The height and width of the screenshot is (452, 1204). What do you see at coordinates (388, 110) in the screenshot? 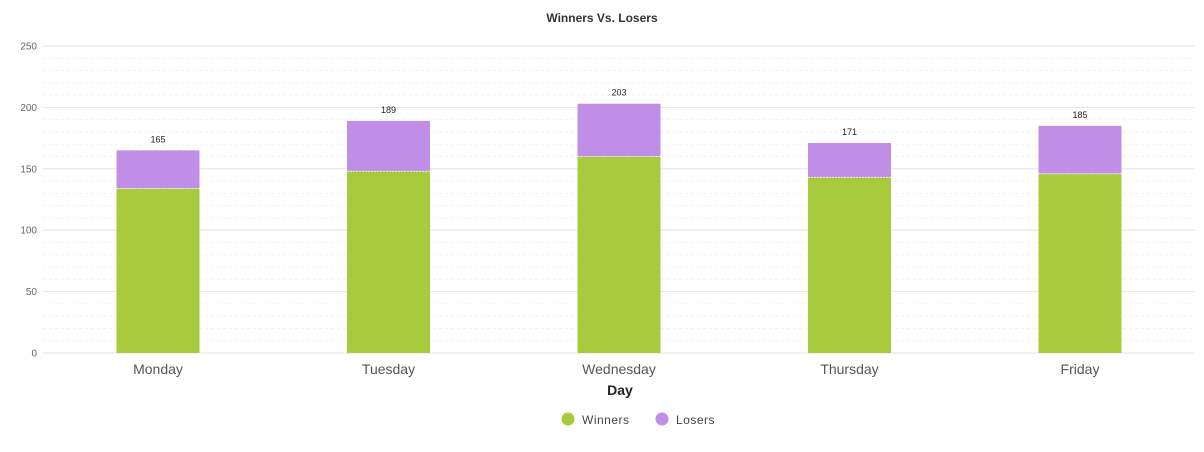
I see `total-label: 189` at bounding box center [388, 110].